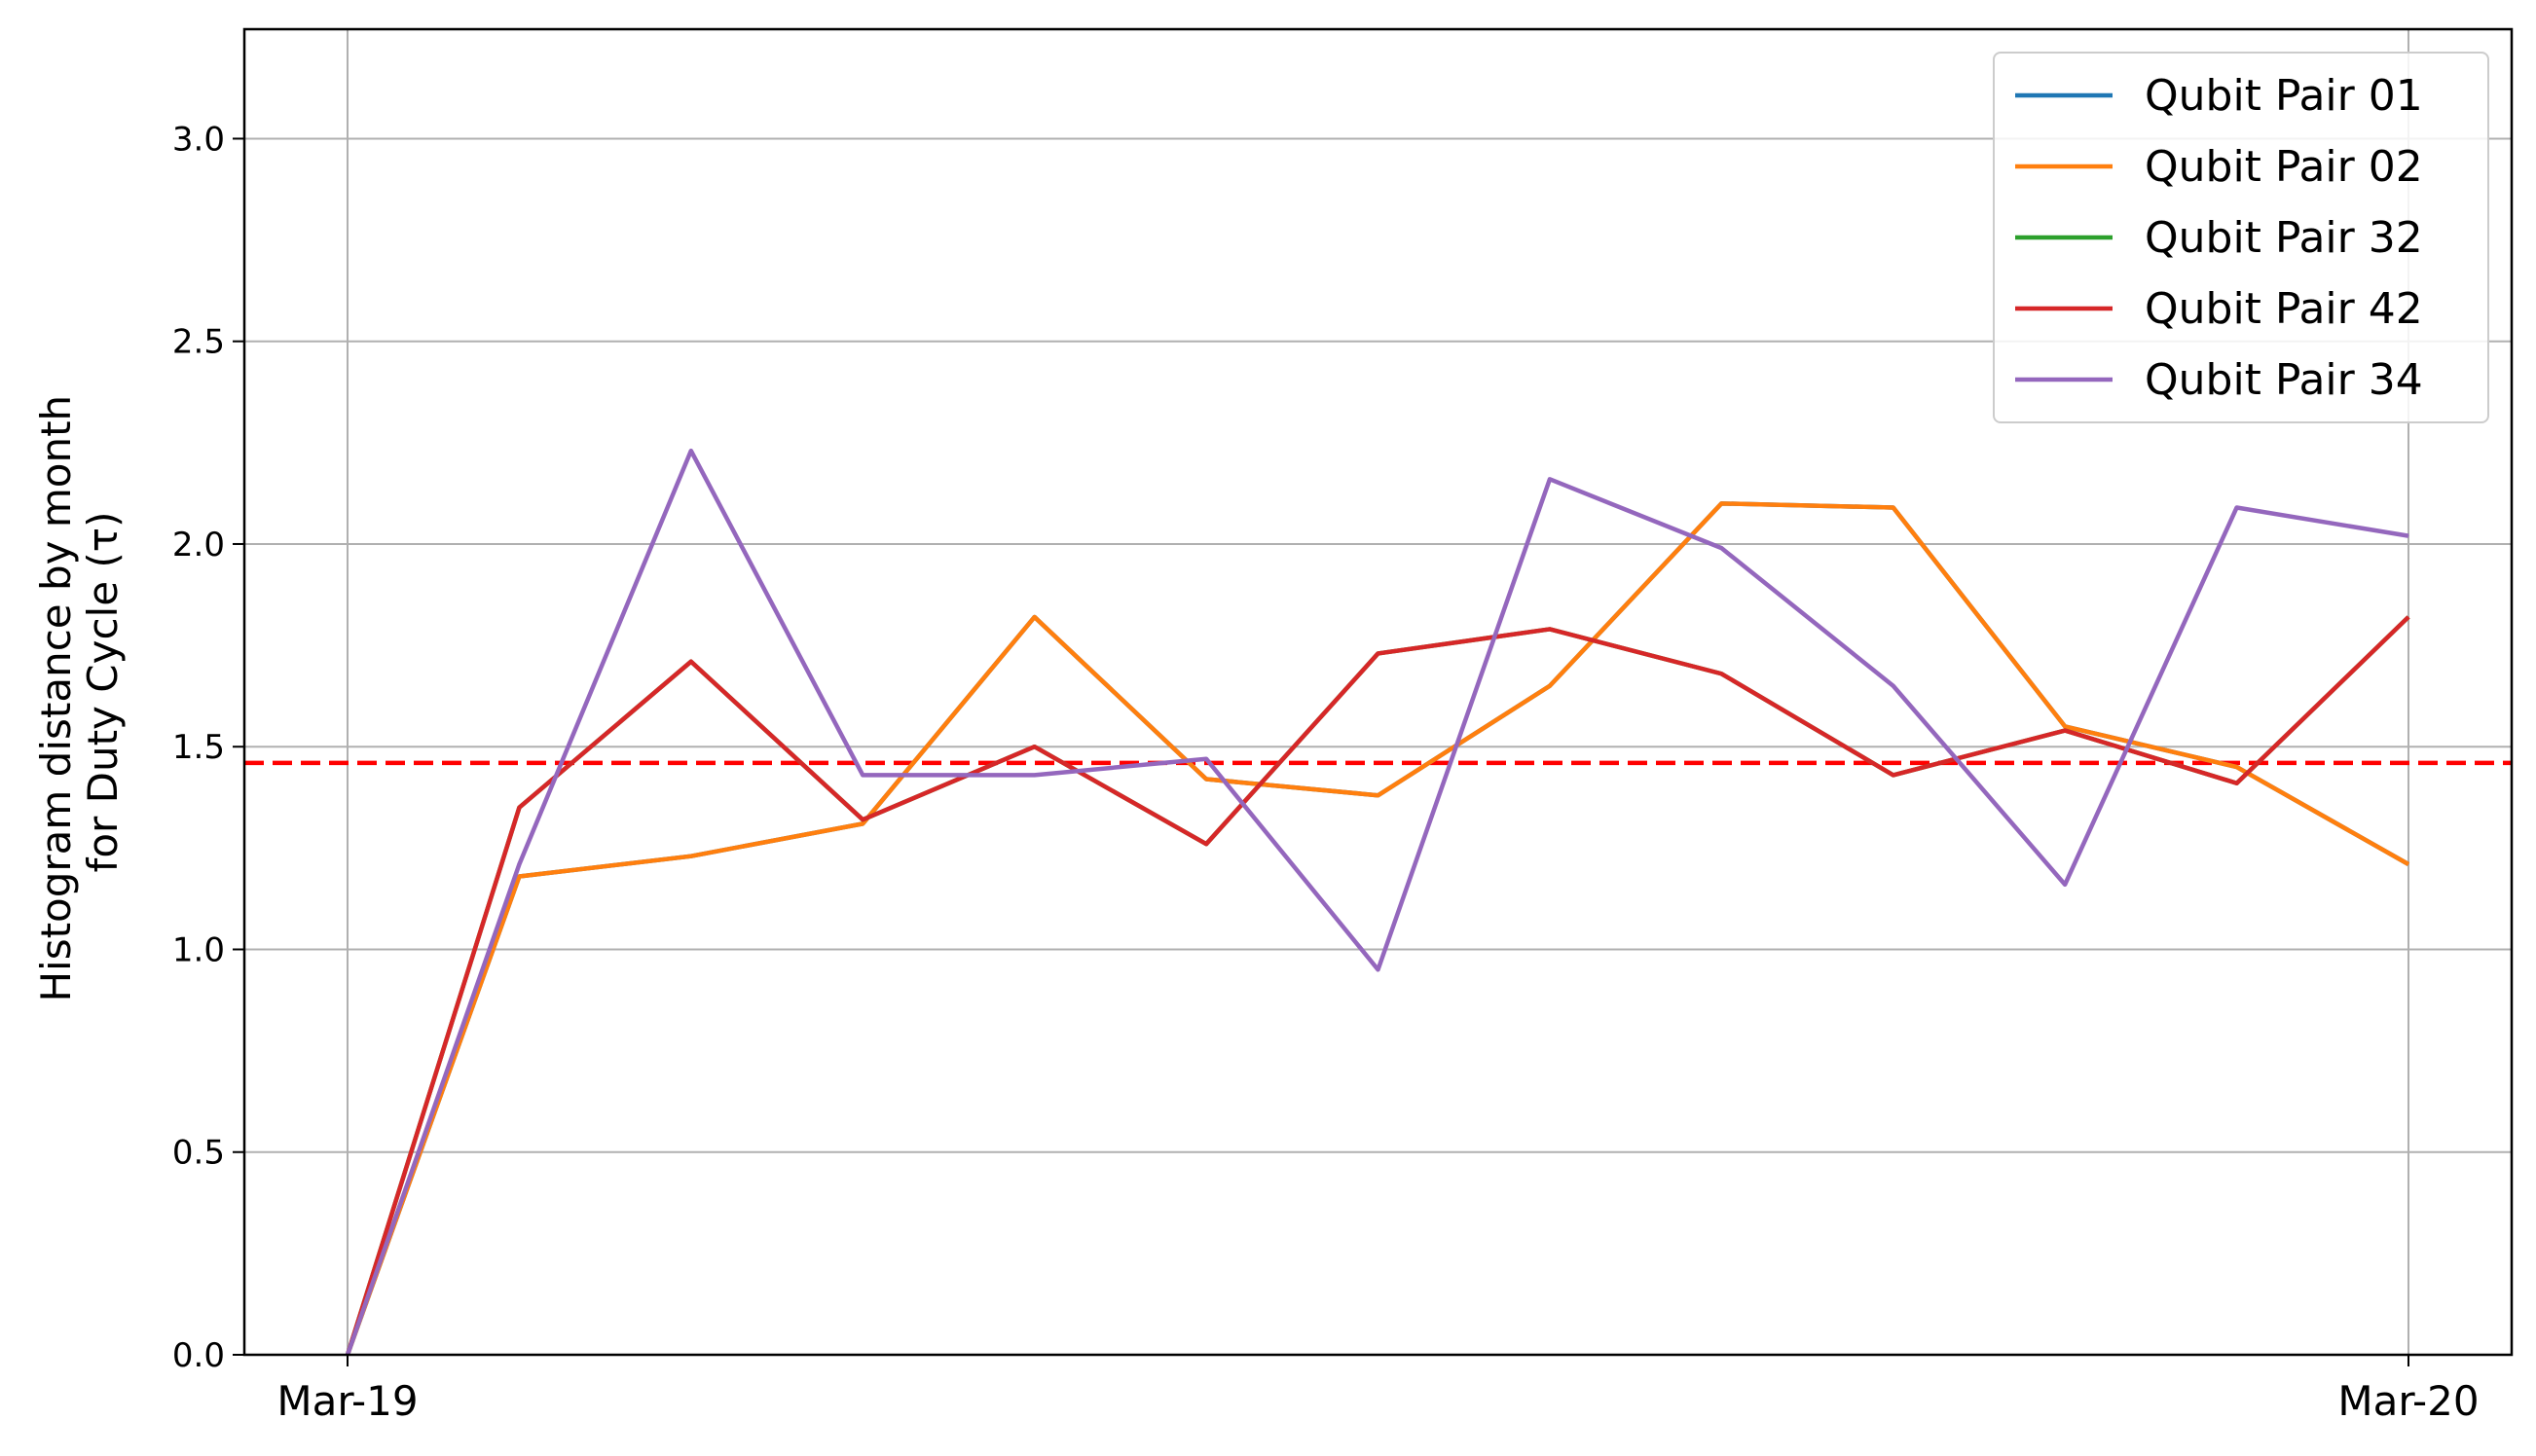 This screenshot has width=2536, height=1456. What do you see at coordinates (56, 698) in the screenshot?
I see `y-axis-label-line1: Histogram distance by month` at bounding box center [56, 698].